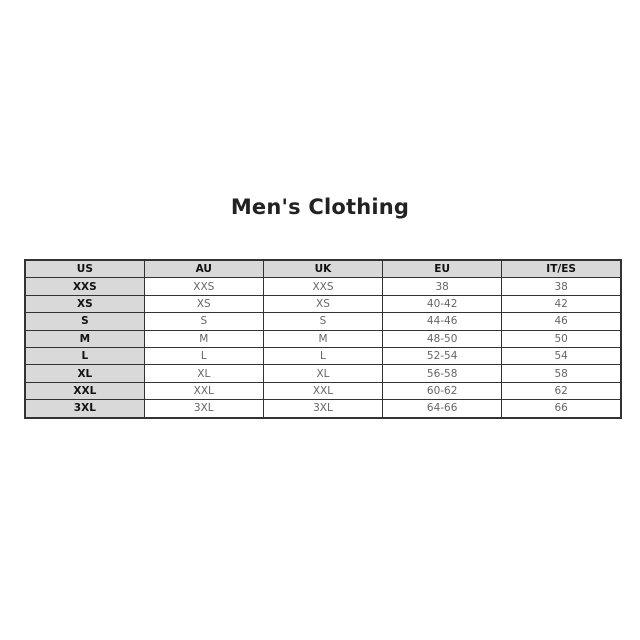  I want to click on column-header-uk: UK, so click(323, 269).